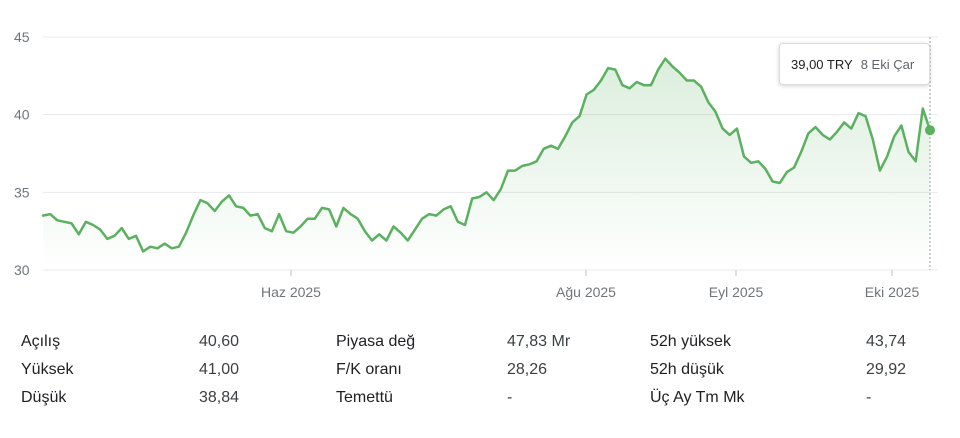 The height and width of the screenshot is (438, 960). Describe the element at coordinates (369, 369) in the screenshot. I see `stat-label-pe-ratio: F/K oranı` at that location.